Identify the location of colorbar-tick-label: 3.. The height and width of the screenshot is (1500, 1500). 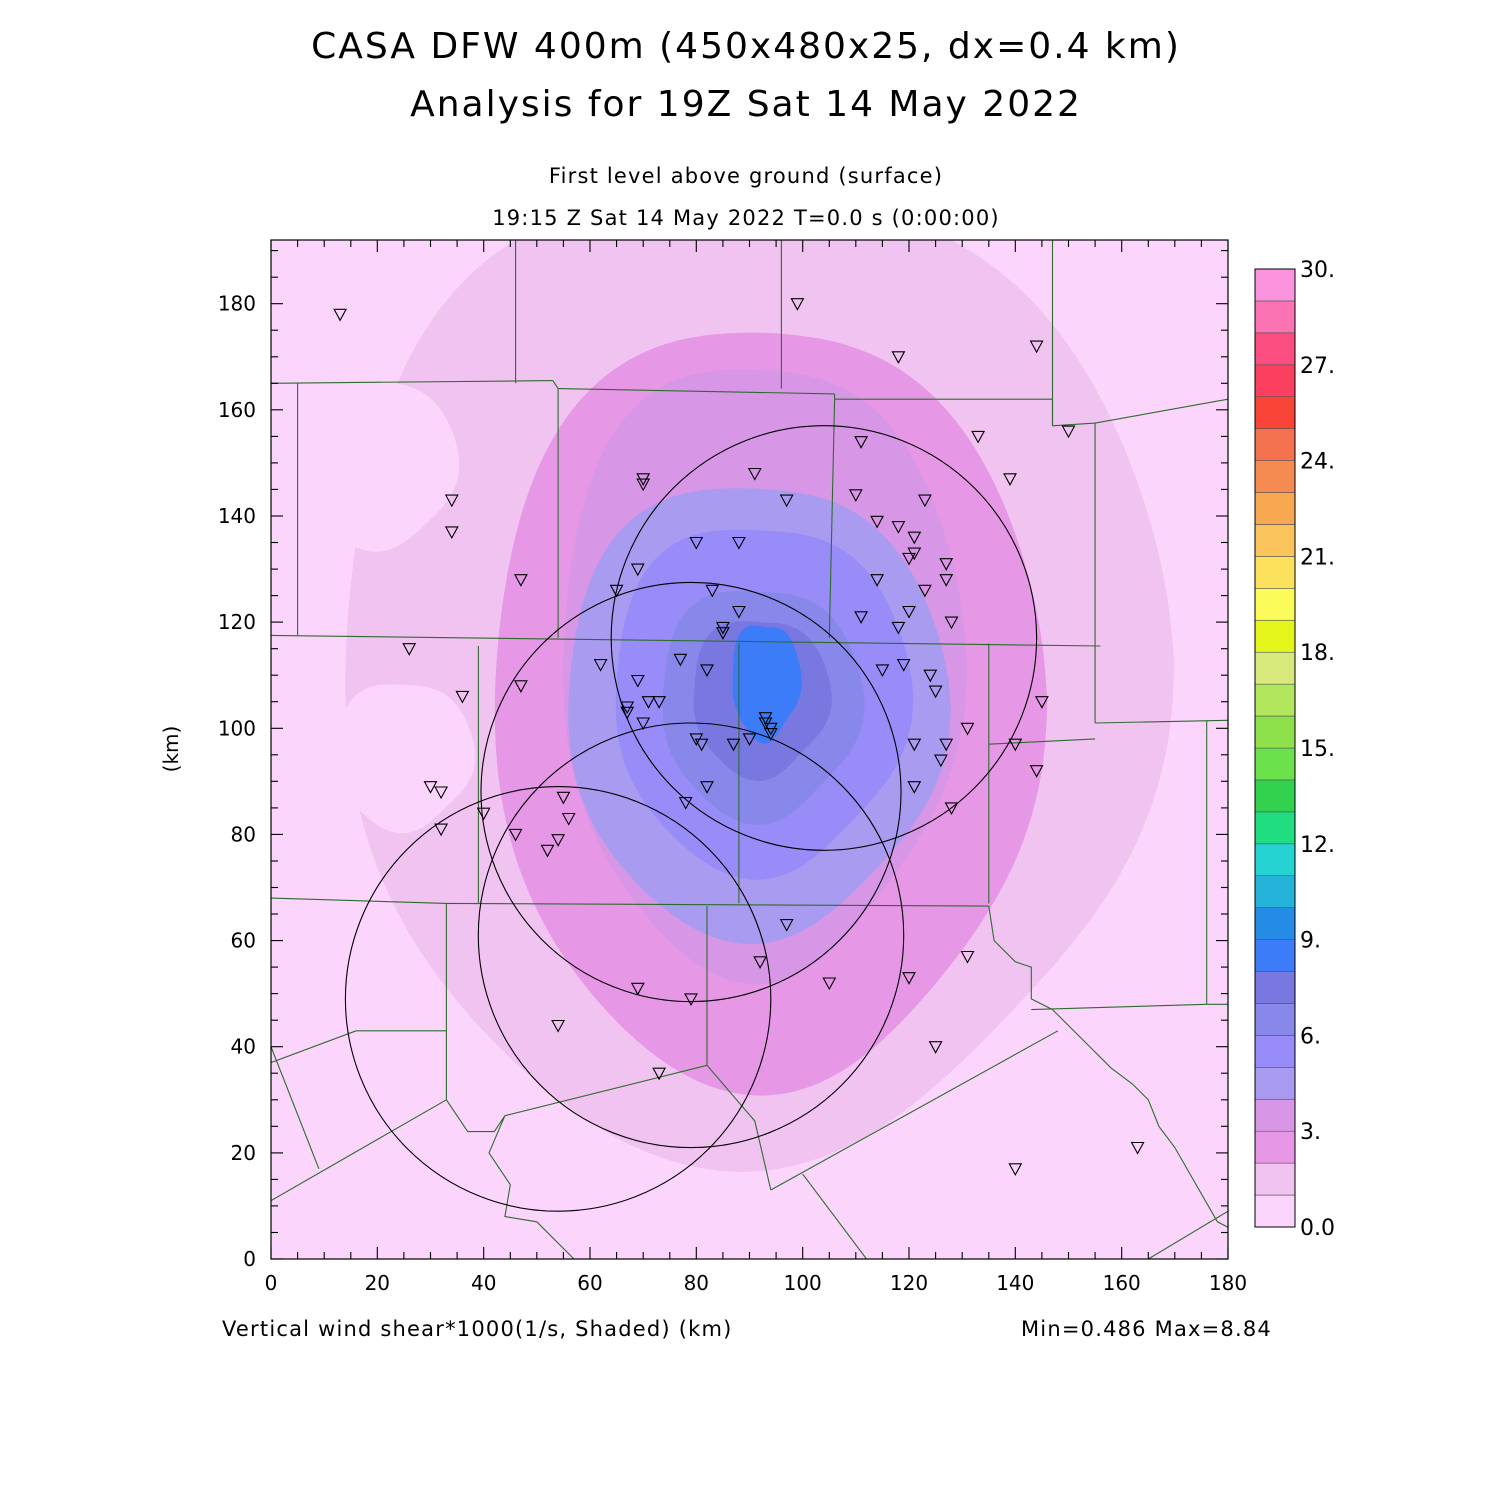
(1310, 1132).